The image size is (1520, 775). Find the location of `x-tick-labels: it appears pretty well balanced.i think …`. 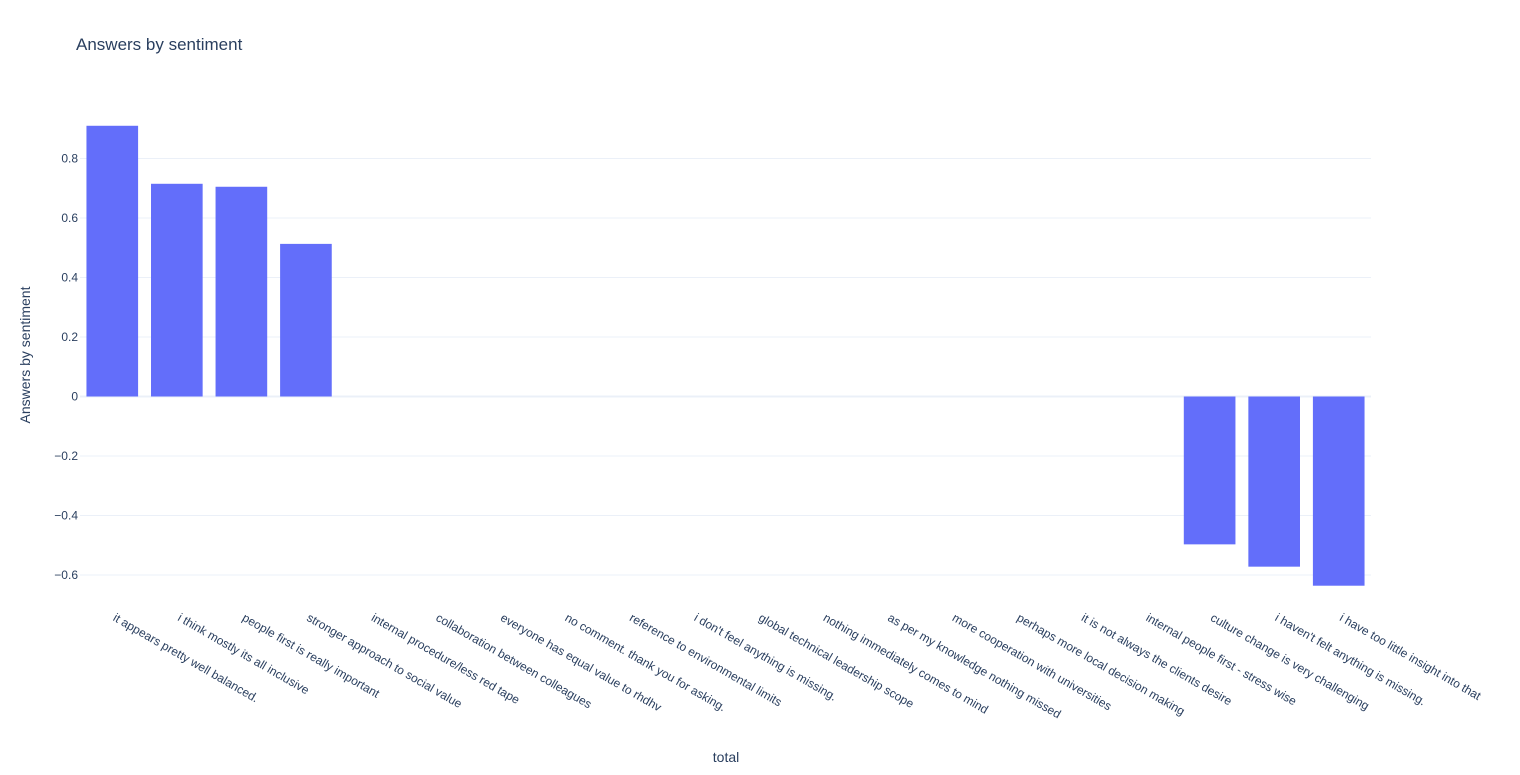

x-tick-labels: it appears pretty well balanced.i think … is located at coordinates (797, 665).